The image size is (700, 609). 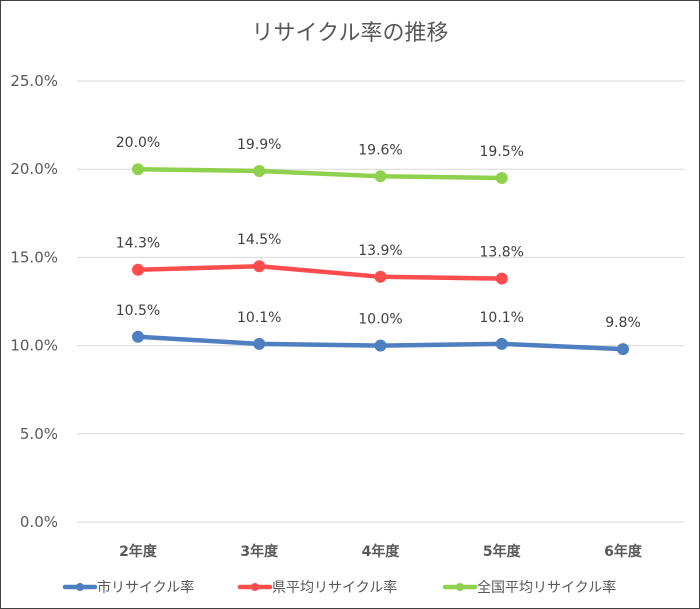 I want to click on legend-item: 市リサイクル率, so click(x=128, y=587).